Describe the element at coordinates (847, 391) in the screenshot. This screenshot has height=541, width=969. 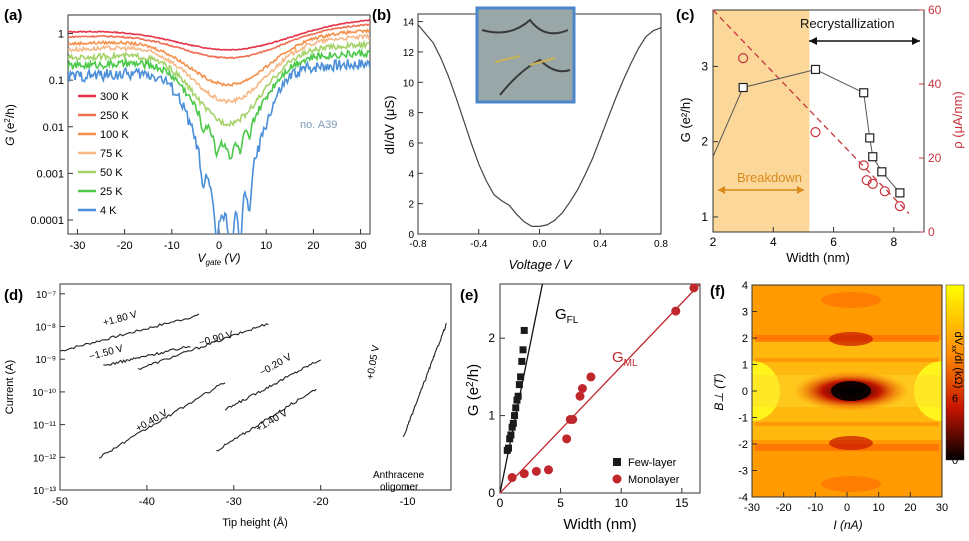
I see `heatmap` at that location.